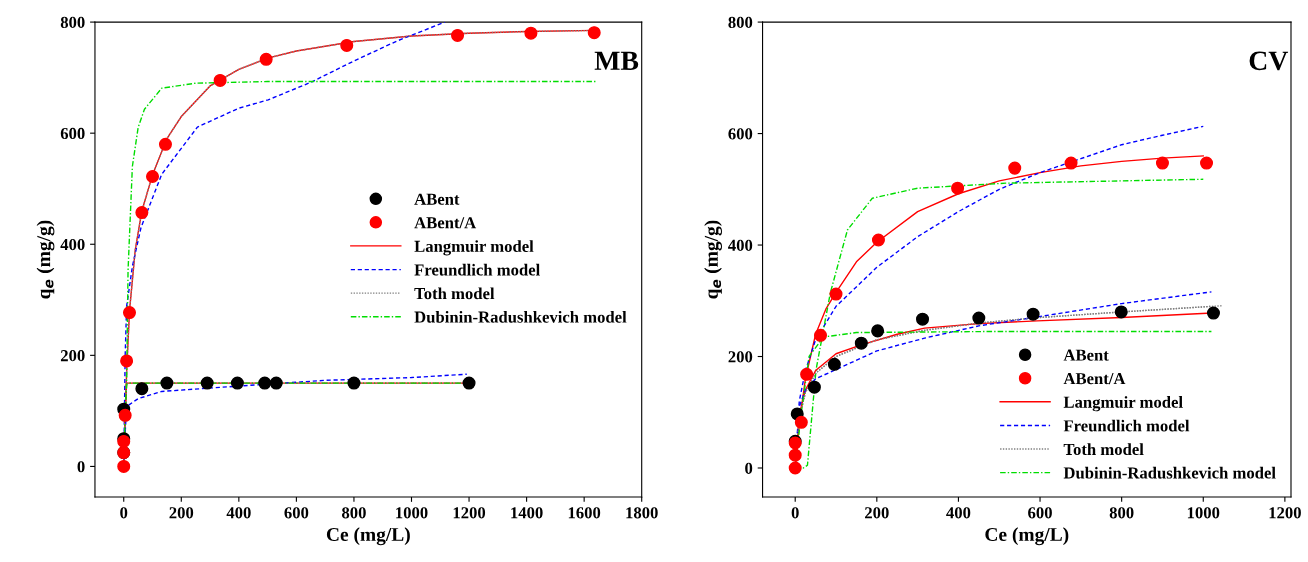  I want to click on x-tick-label: 1400, so click(527, 513).